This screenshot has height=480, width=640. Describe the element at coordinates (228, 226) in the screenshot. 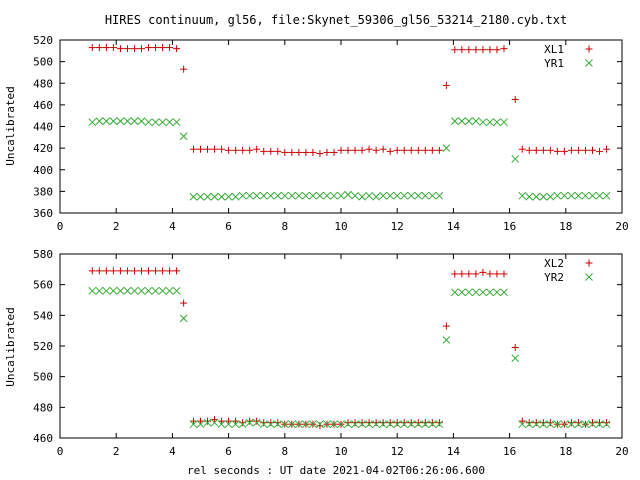

I see `x-tick-label: 6` at that location.